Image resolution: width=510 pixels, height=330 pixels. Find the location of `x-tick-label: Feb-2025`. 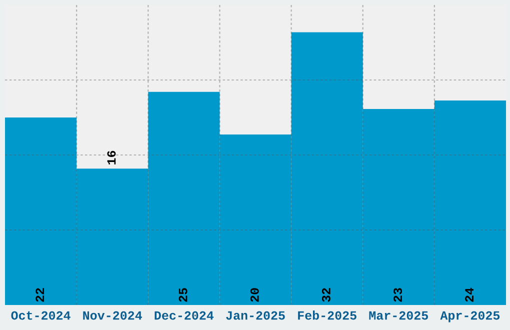

x-tick-label: Feb-2025 is located at coordinates (327, 315).